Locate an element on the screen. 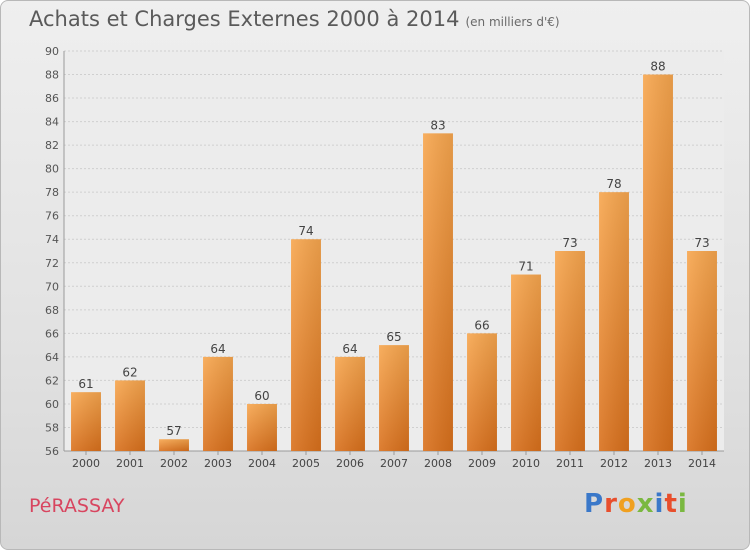 Image resolution: width=750 pixels, height=550 pixels. x-tick-label: 2005 is located at coordinates (306, 463).